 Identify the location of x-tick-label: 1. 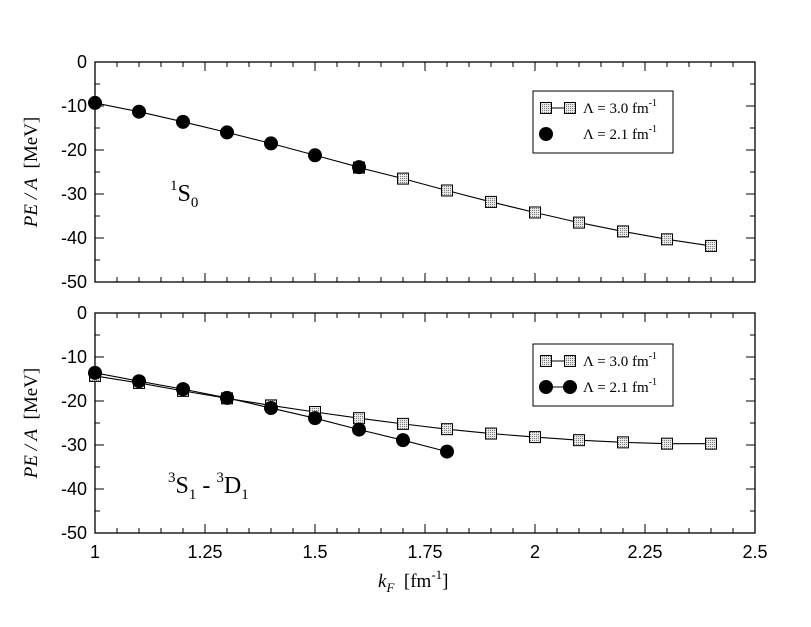
(95, 552).